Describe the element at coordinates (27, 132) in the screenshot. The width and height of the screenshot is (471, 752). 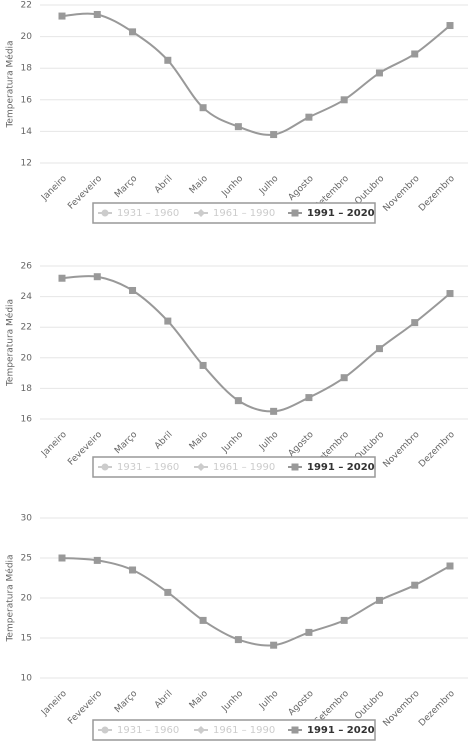
I see `y-tick-label: 14` at that location.